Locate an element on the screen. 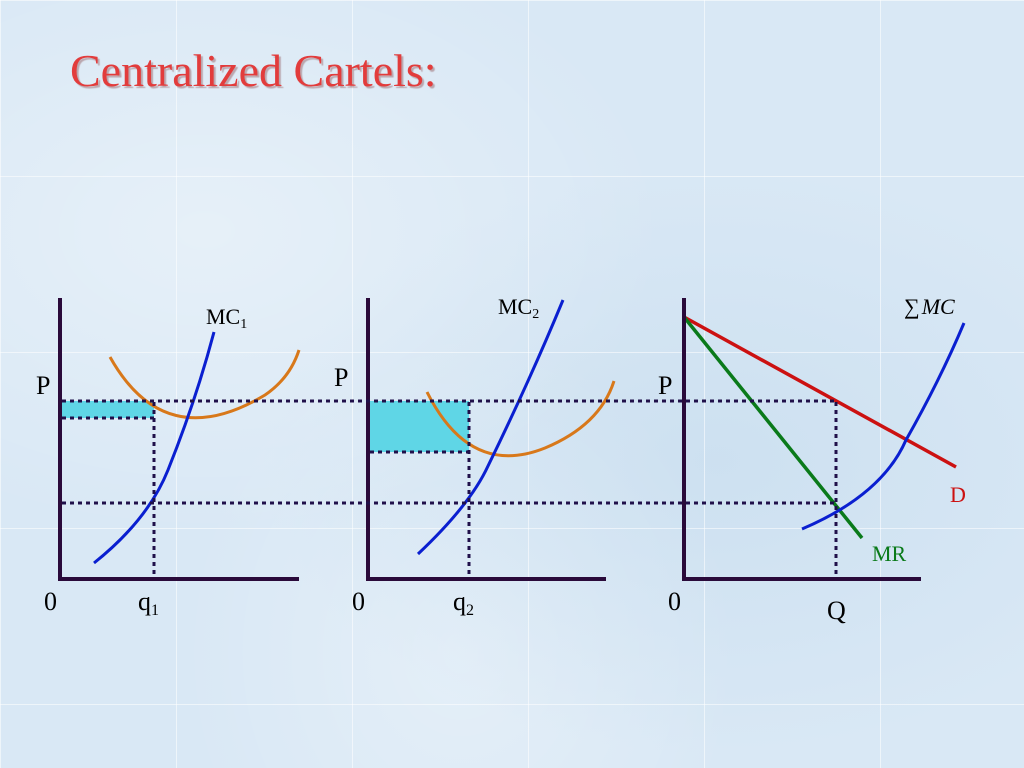  demand-curve is located at coordinates (820, 392).